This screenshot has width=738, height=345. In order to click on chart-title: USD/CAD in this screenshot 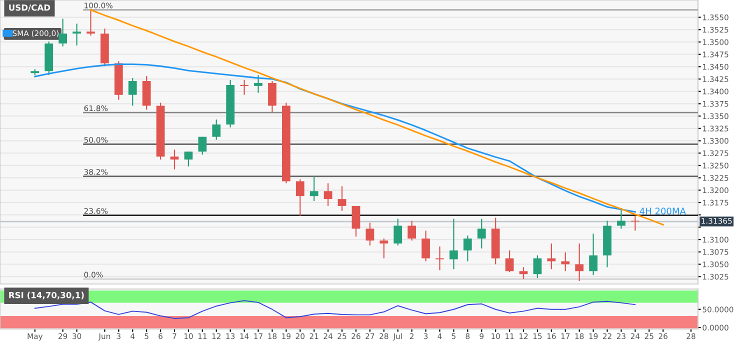, I will do `click(29, 8)`.